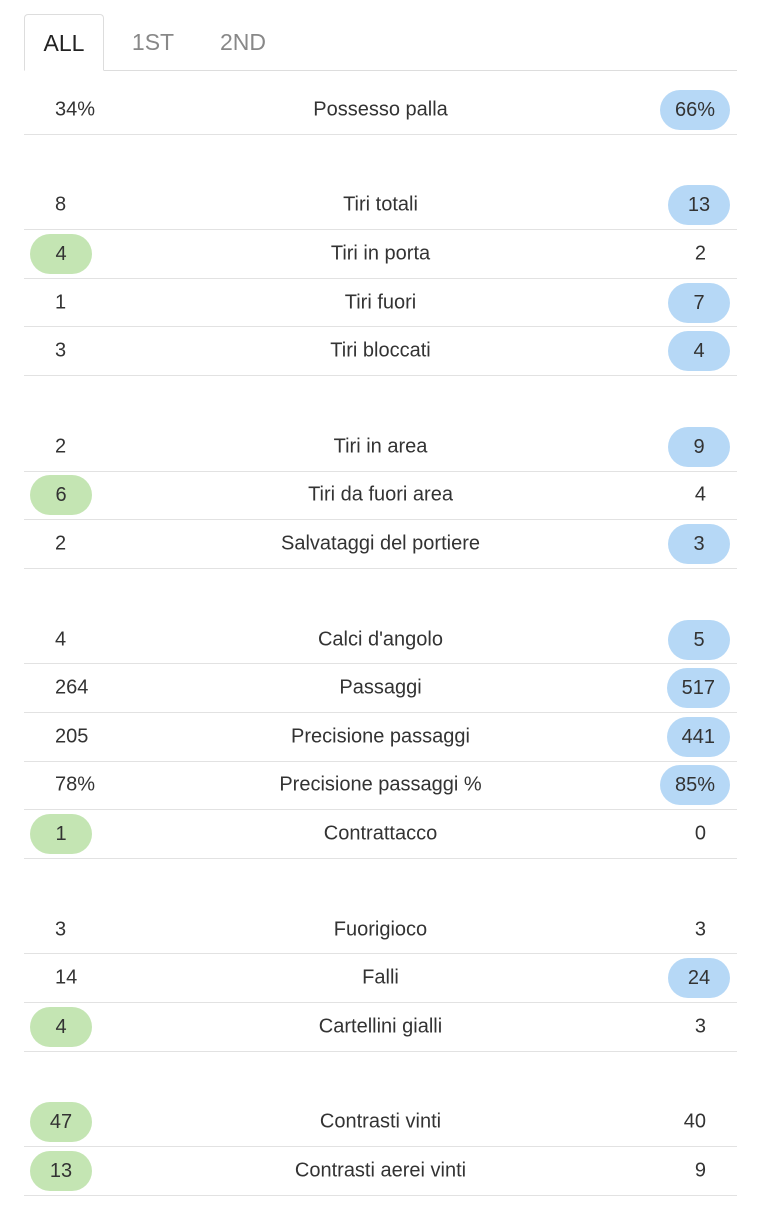  I want to click on stat-row: 1 Tiri fuori 7, so click(380, 303).